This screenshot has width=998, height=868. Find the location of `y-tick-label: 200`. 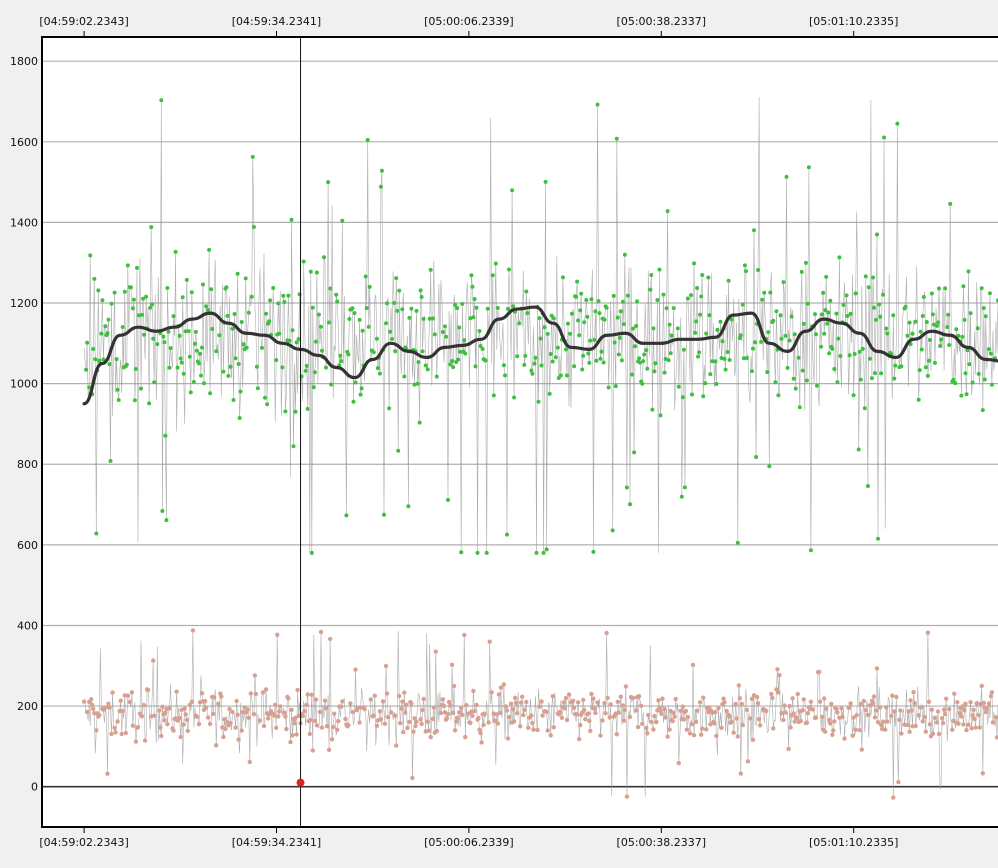

y-tick-label: 200 is located at coordinates (27, 706).